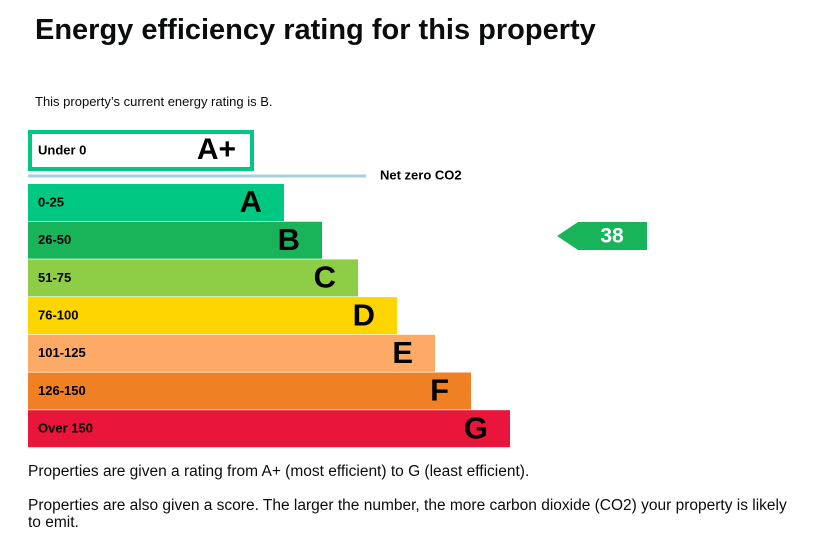 Image resolution: width=820 pixels, height=547 pixels. I want to click on band-letter: G, so click(476, 427).